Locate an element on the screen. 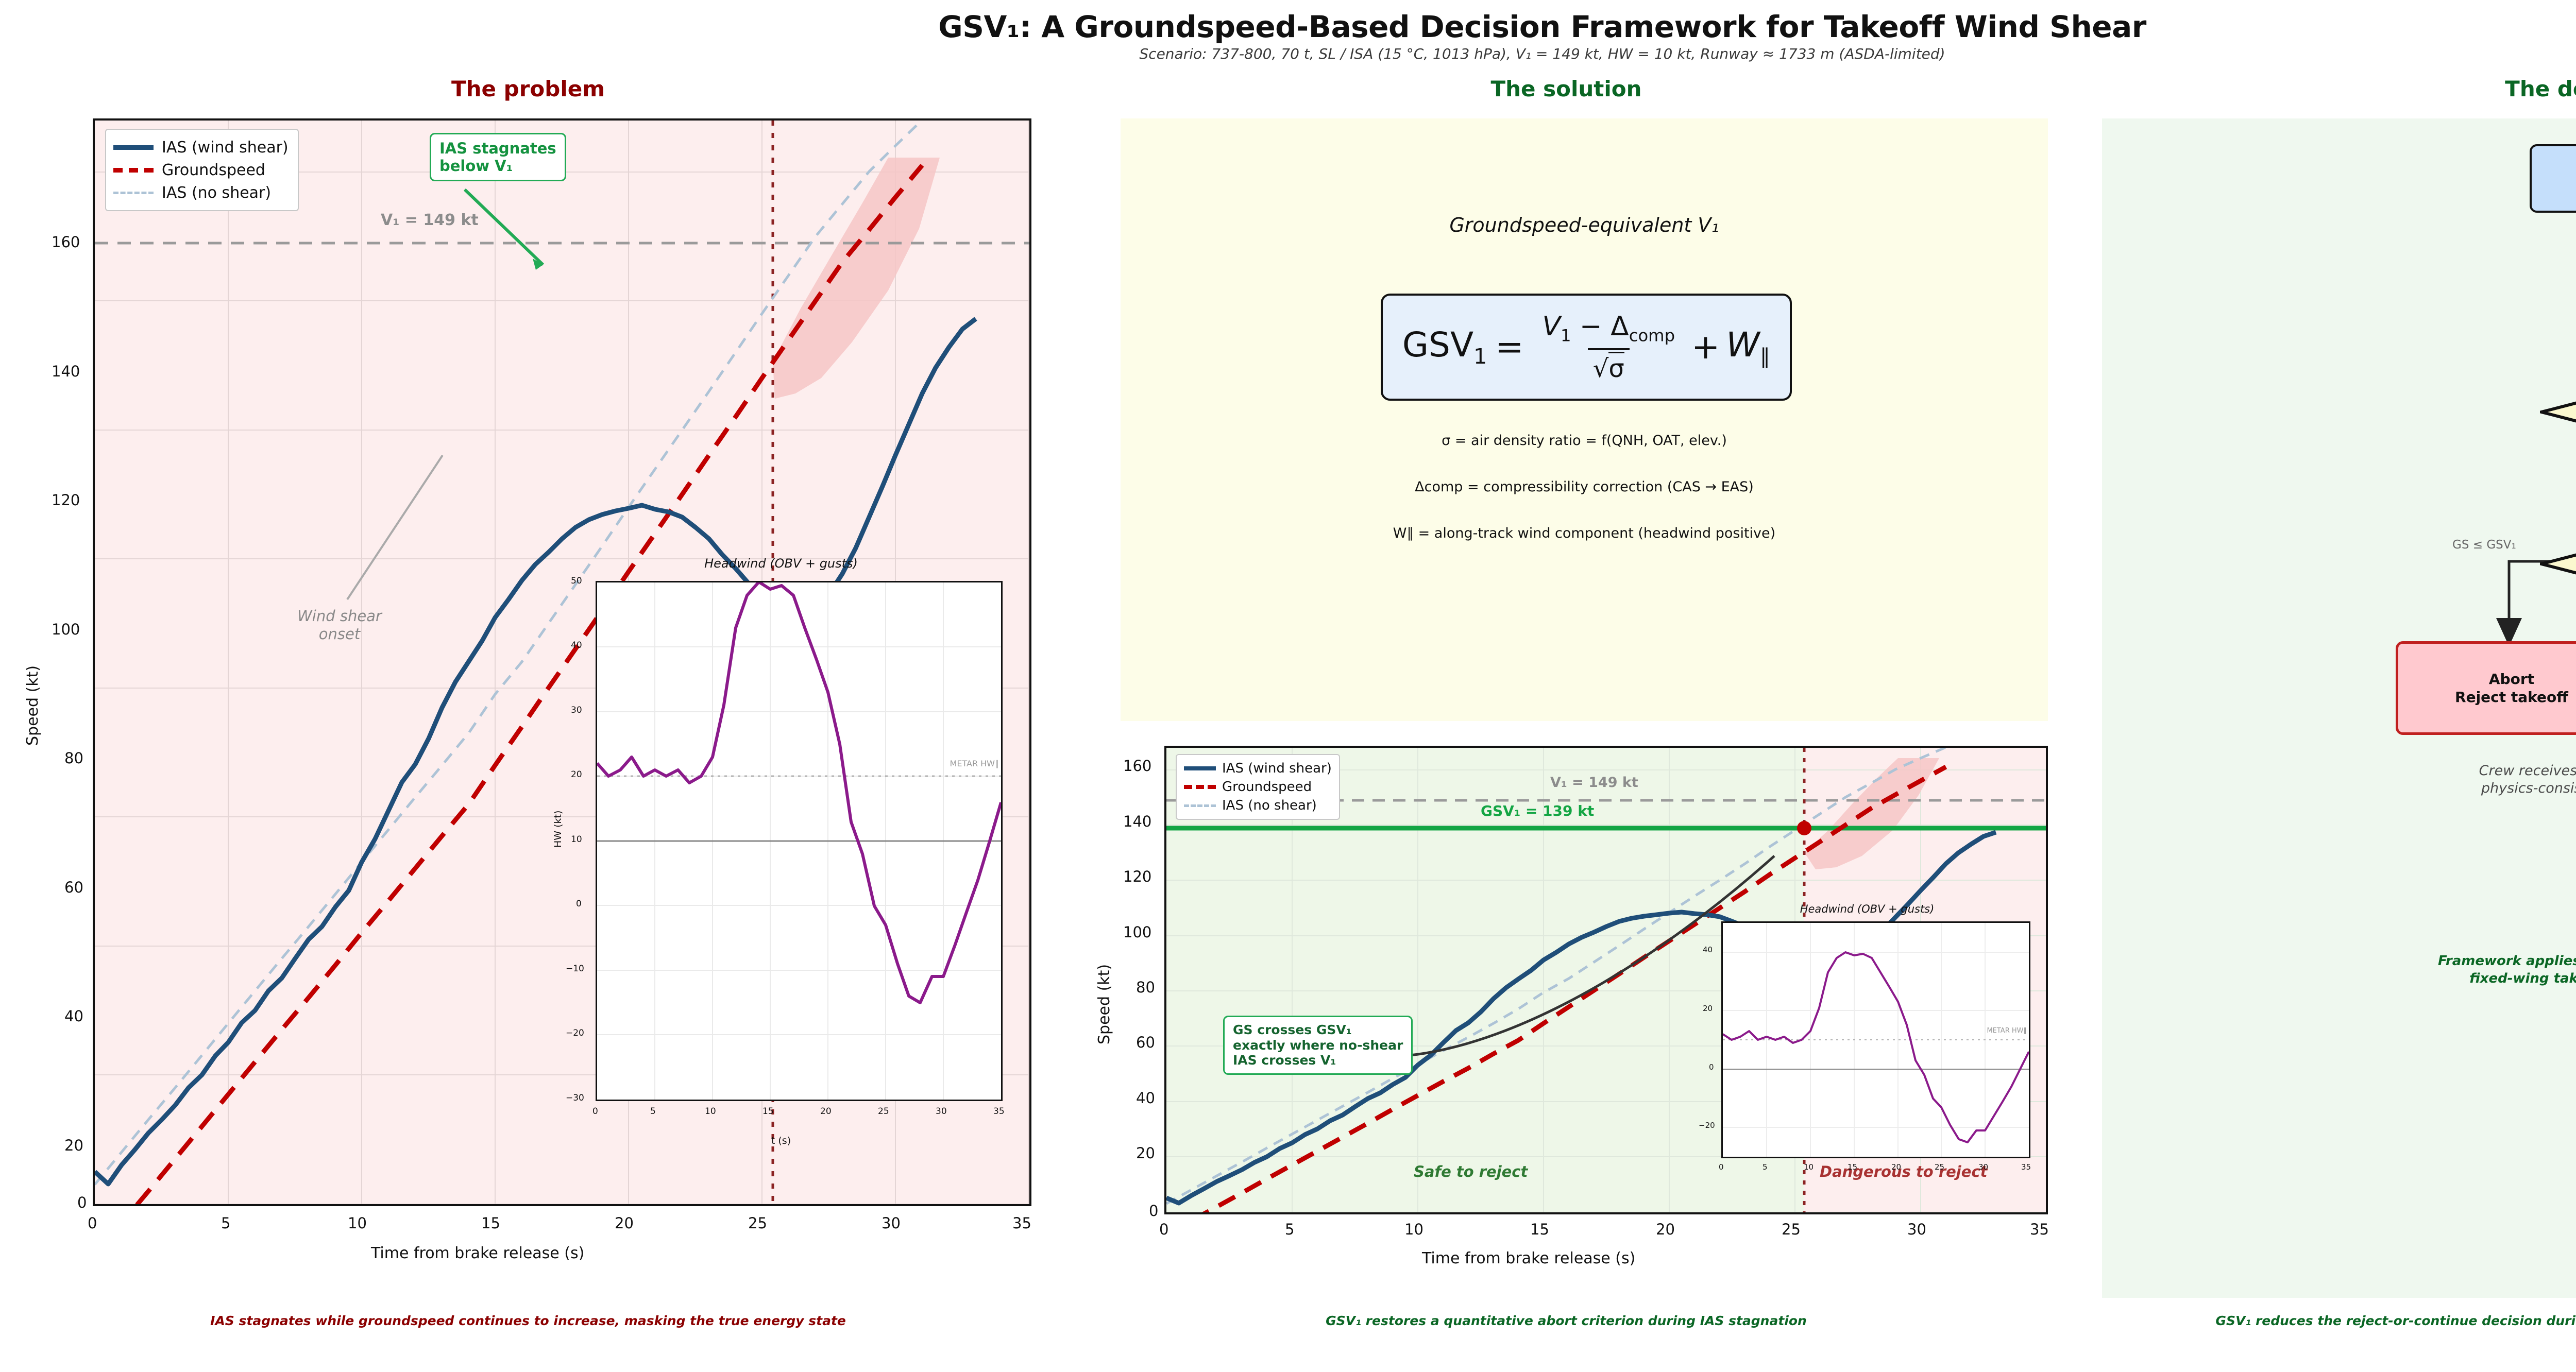 This screenshot has width=2576, height=1372. safe-to-reject-label: Safe to reject is located at coordinates (1471, 1171).